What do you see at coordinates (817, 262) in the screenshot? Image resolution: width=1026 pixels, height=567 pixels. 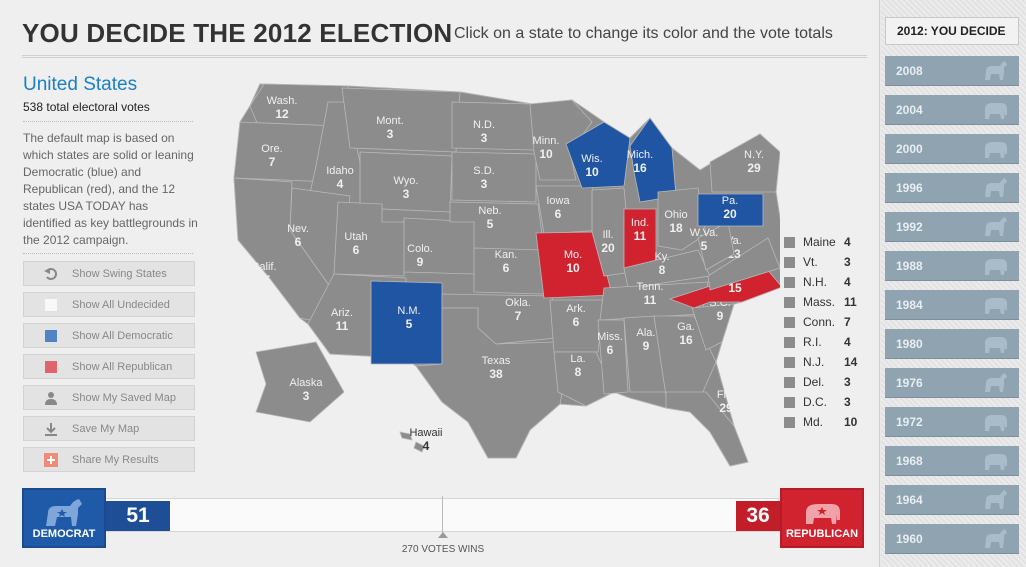 I see `small-state-vt: Vt. 3` at bounding box center [817, 262].